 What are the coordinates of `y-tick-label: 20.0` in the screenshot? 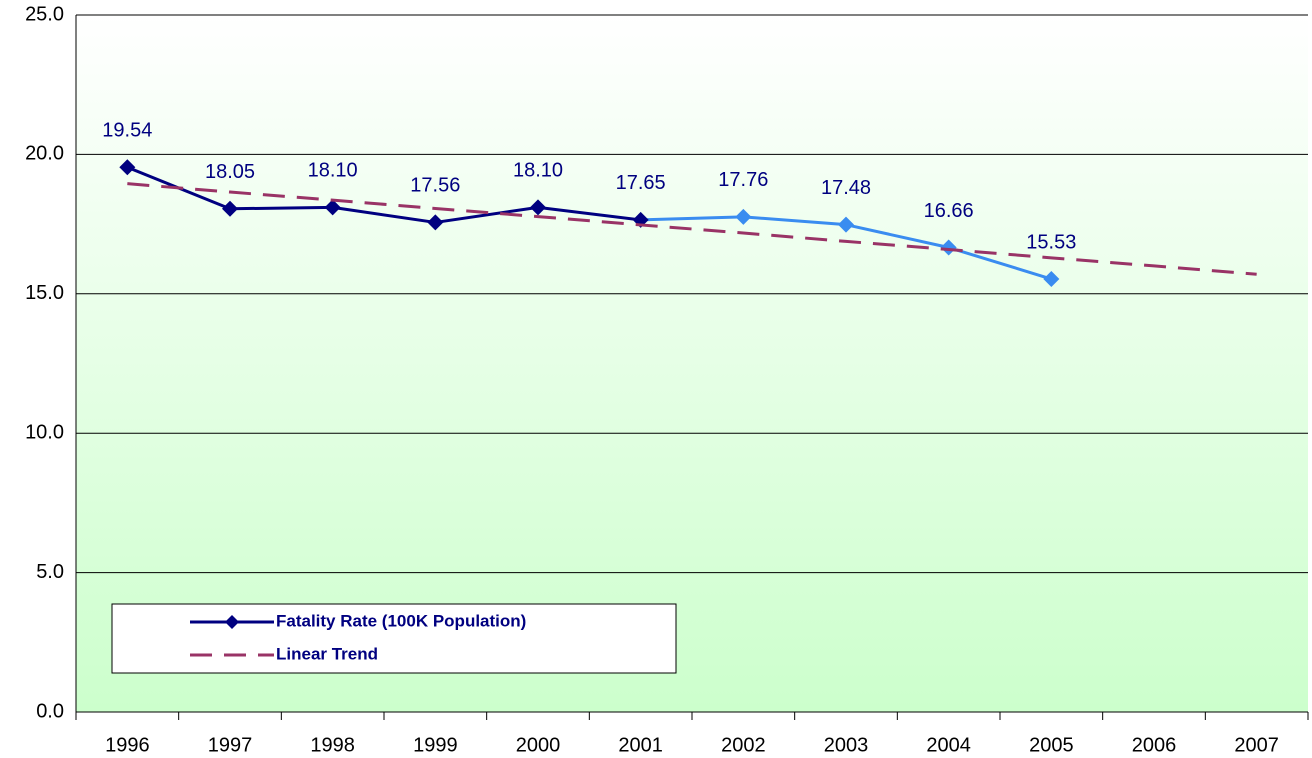 It's located at (44, 154).